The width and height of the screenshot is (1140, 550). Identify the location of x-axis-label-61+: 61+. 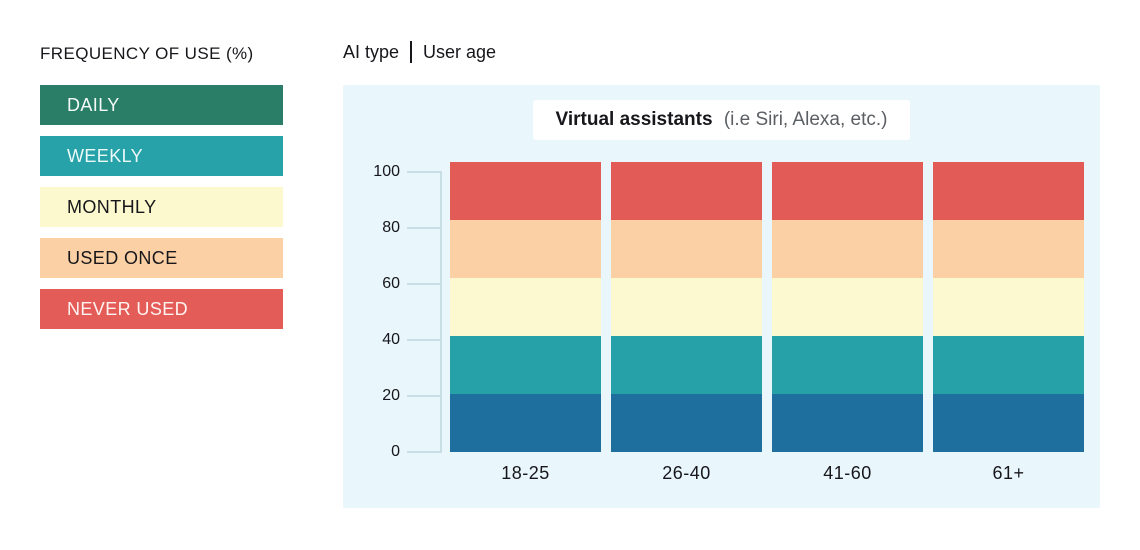
(1008, 473).